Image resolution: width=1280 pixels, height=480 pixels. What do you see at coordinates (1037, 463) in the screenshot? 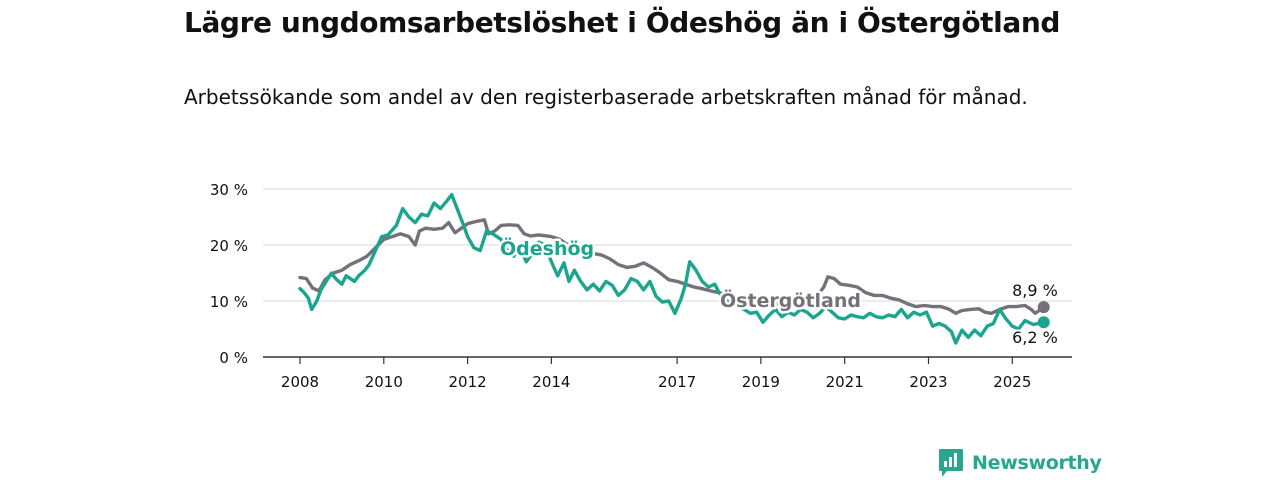
I see `brand-name: Newsworthy` at bounding box center [1037, 463].